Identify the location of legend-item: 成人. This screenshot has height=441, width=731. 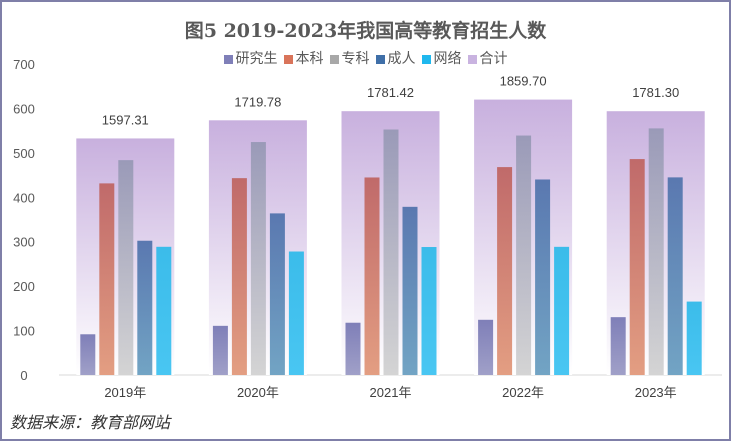
(395, 58).